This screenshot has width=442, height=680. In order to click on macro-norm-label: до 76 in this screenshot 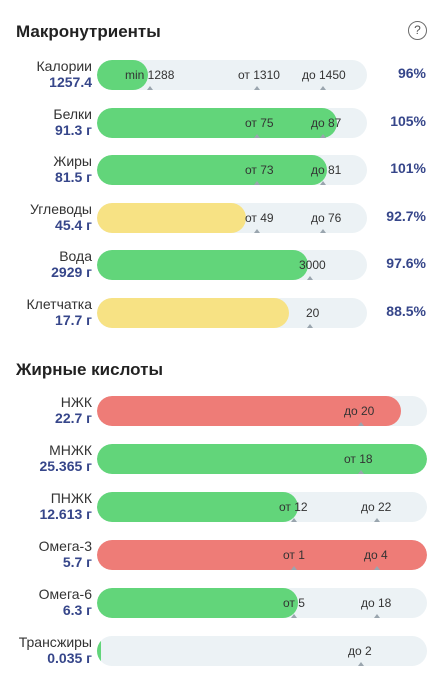, I will do `click(326, 217)`.